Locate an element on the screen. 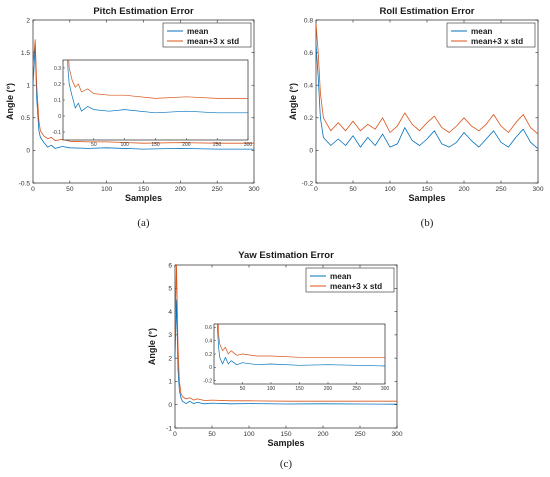 The image size is (550, 477). chart2-y-tick-label: 6 is located at coordinates (170, 265).